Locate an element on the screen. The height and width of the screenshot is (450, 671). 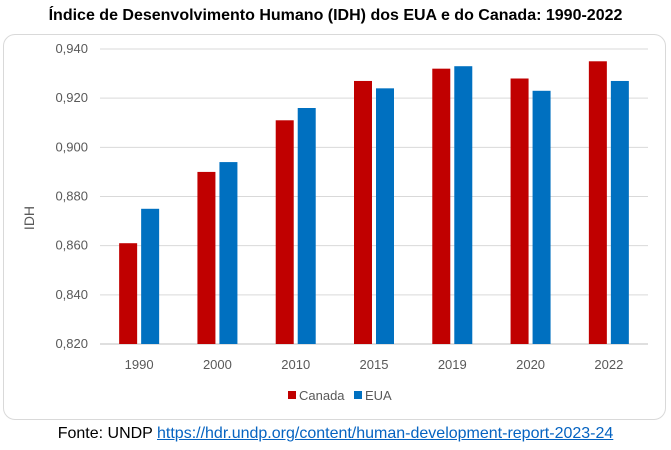
y-tick-label: 0,940 is located at coordinates (71, 48).